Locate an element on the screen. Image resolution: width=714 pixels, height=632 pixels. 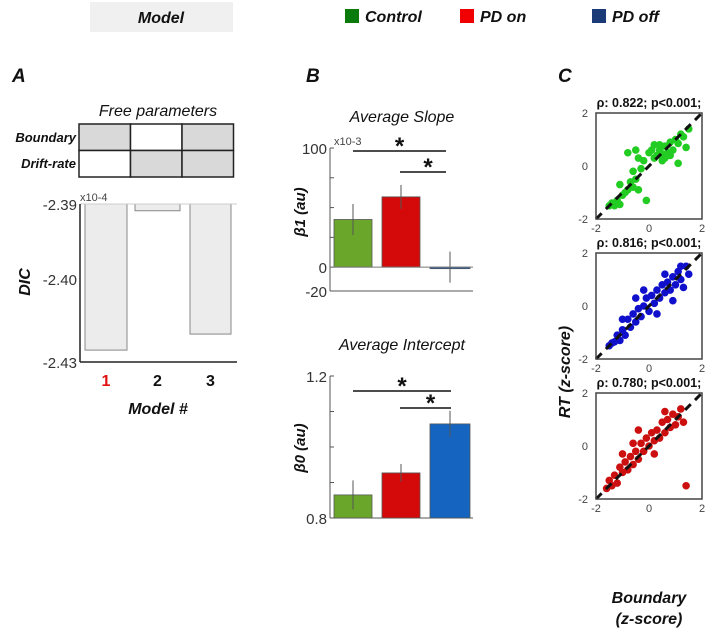
legend-label-1: PD on is located at coordinates (503, 17).